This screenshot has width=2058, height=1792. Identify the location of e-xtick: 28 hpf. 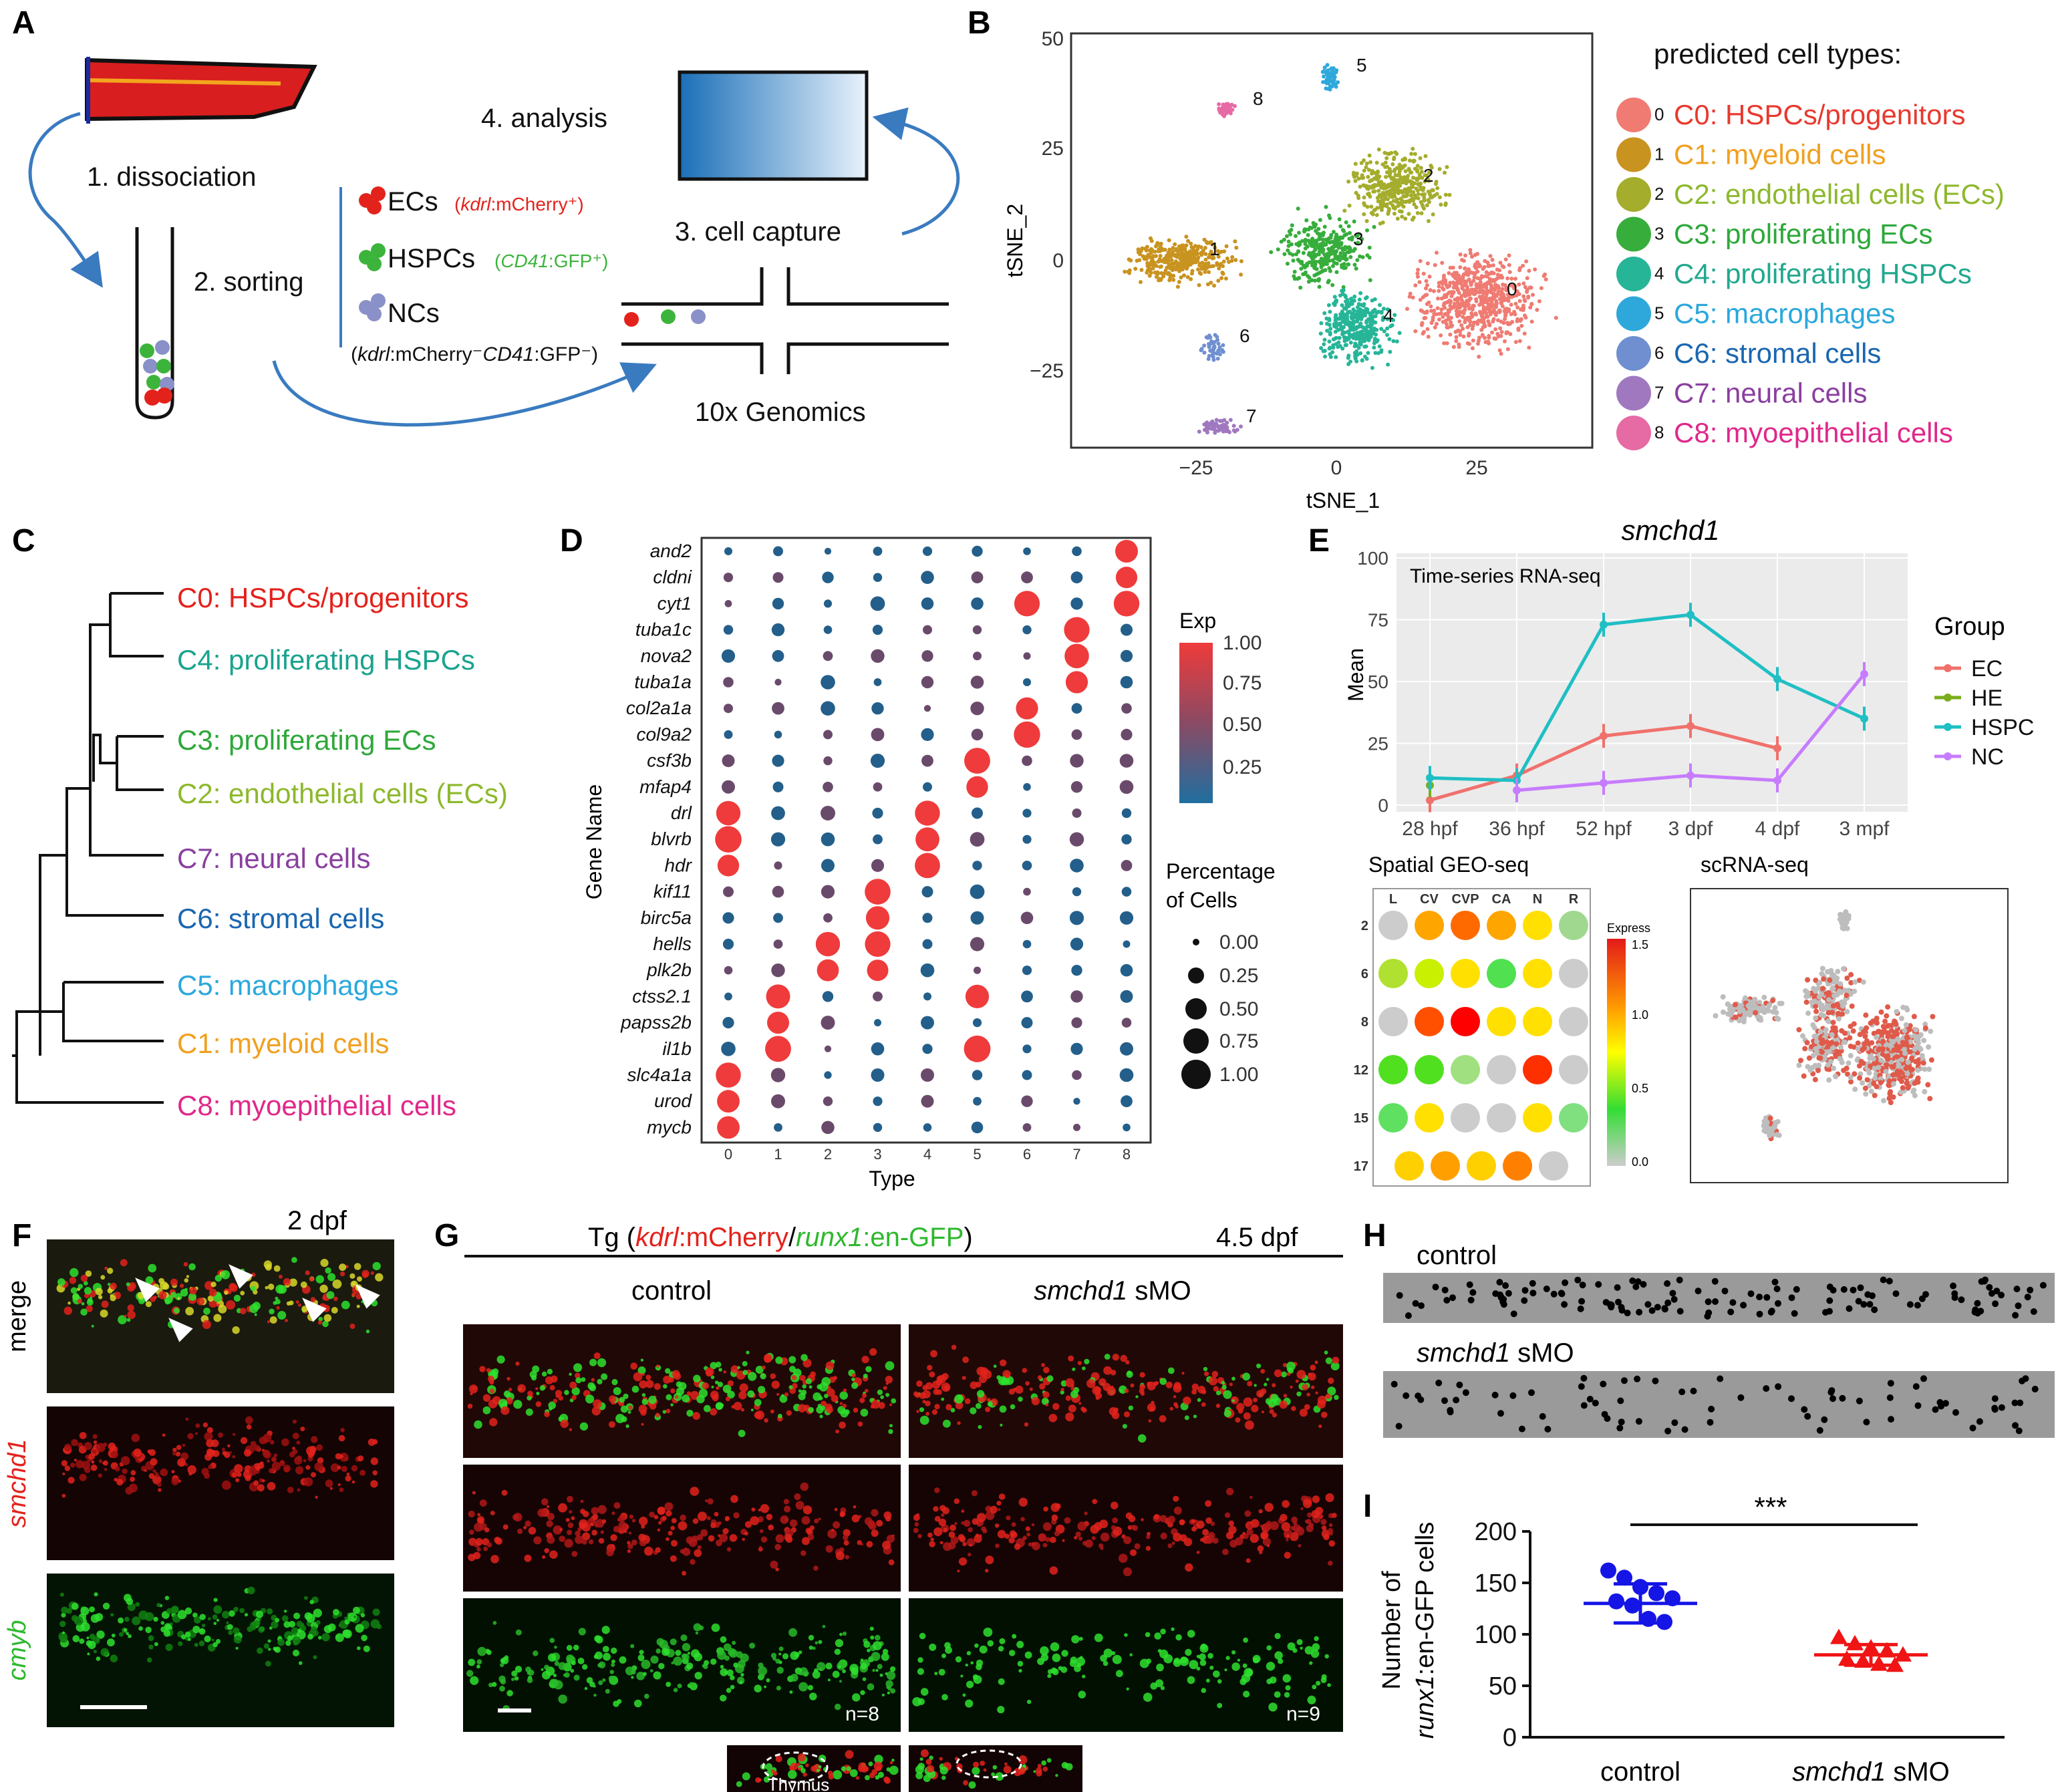
(1430, 829).